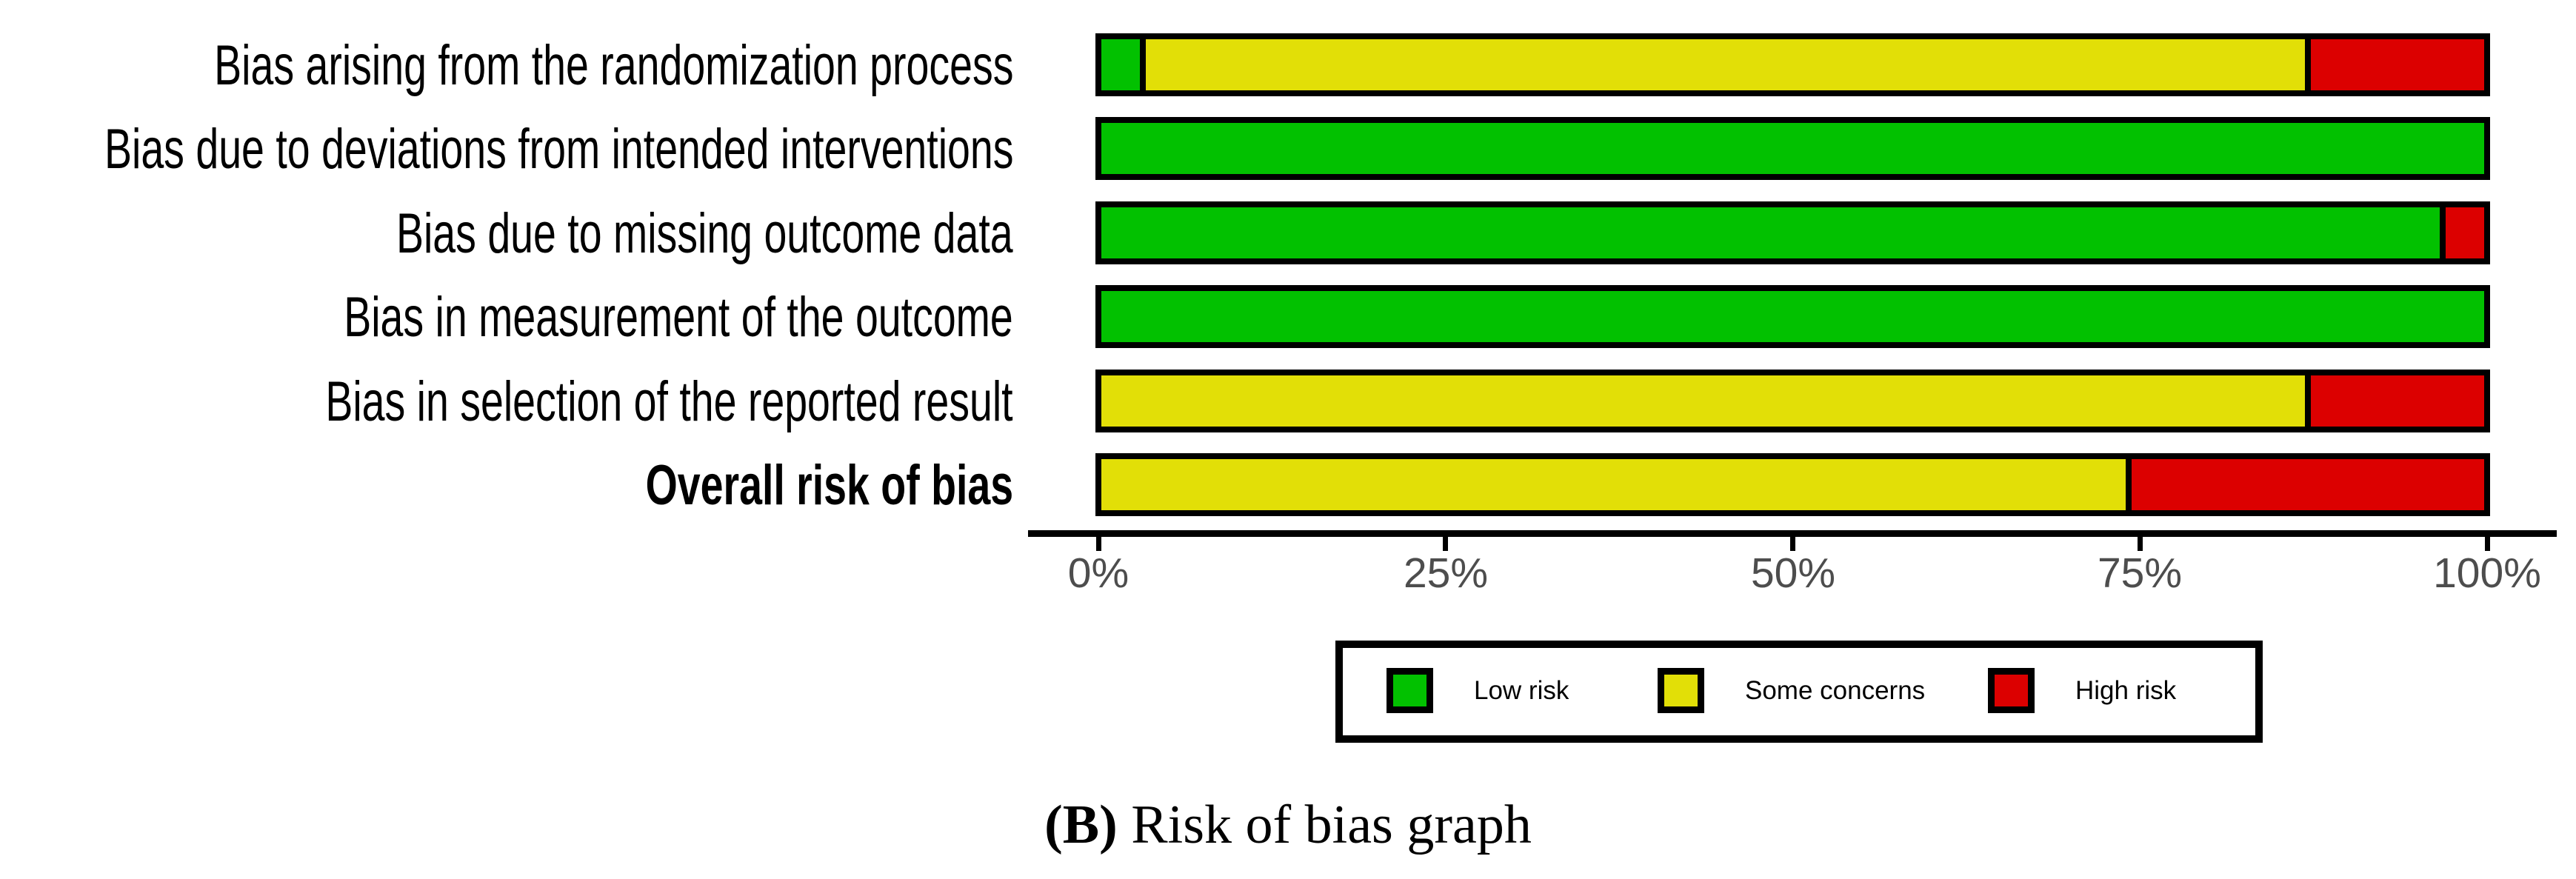 Image resolution: width=2576 pixels, height=879 pixels. I want to click on x-axis-tick-label-75pct: 75%, so click(2140, 573).